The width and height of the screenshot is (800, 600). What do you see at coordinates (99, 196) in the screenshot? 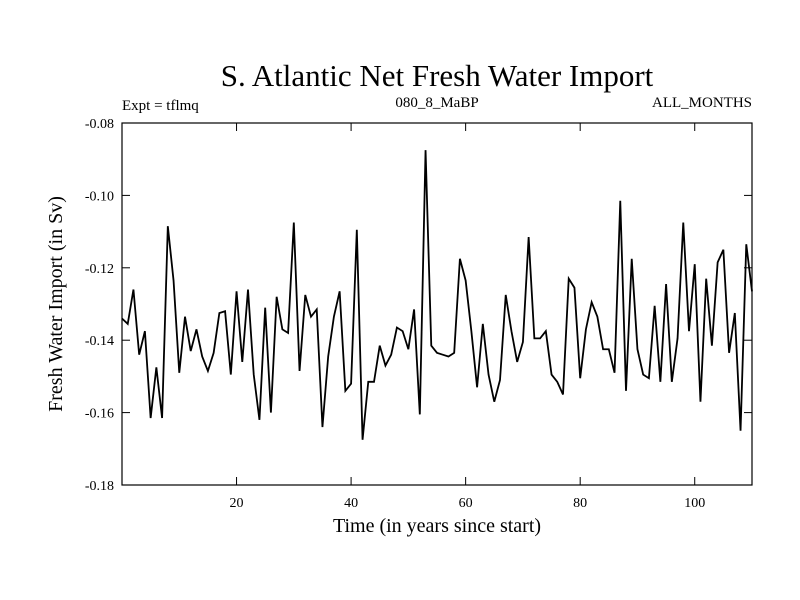
I see `y-tick-label: -0.10` at bounding box center [99, 196].